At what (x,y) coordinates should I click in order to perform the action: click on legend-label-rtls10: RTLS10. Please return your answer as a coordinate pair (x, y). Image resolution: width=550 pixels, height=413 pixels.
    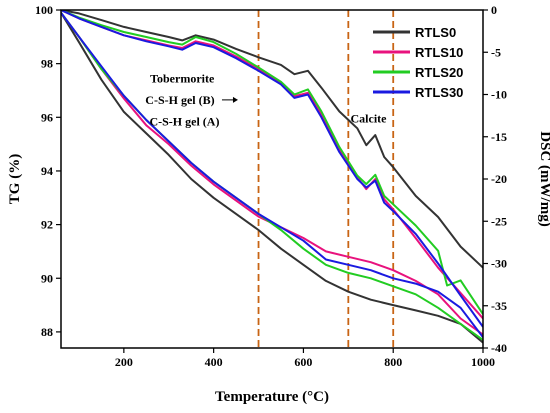
    Looking at the image, I should click on (439, 52).